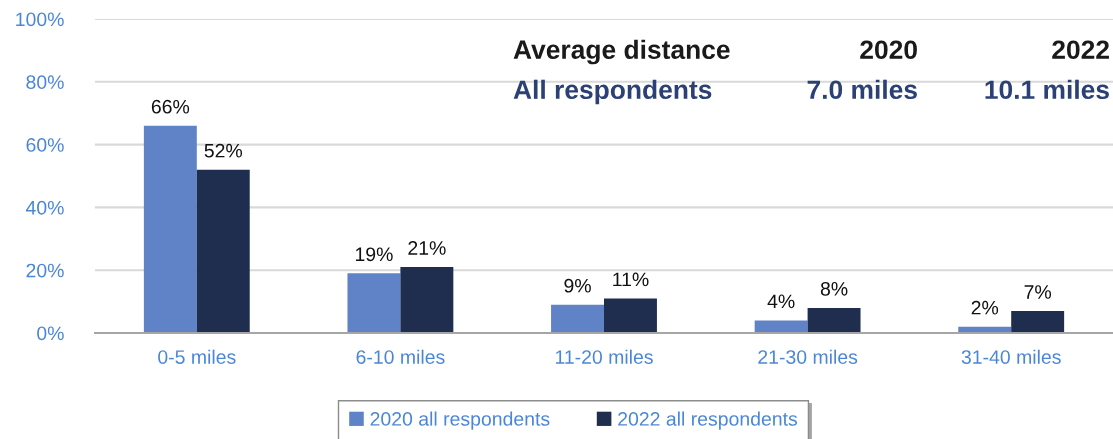 This screenshot has height=439, width=1113. I want to click on annotation: 10.1 miles, so click(1047, 89).